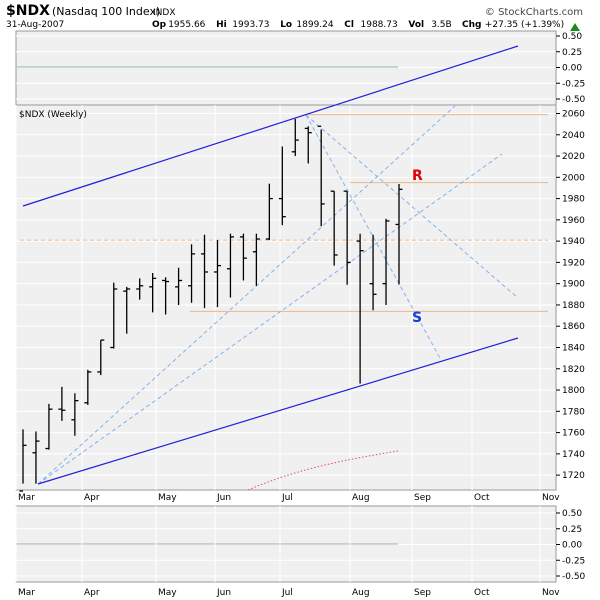 This screenshot has height=600, width=600. Describe the element at coordinates (287, 498) in the screenshot. I see `month-label: Jul` at that location.